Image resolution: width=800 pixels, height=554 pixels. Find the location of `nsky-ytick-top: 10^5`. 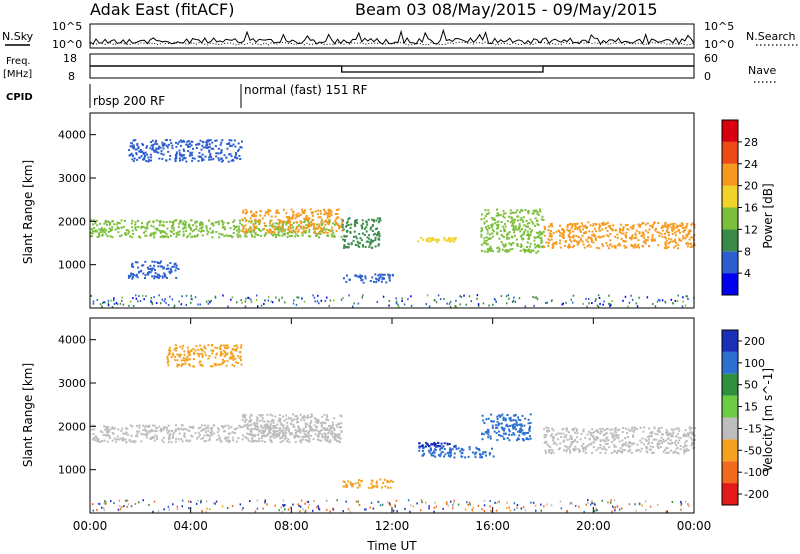

nsky-ytick-top: 10^5 is located at coordinates (67, 26).